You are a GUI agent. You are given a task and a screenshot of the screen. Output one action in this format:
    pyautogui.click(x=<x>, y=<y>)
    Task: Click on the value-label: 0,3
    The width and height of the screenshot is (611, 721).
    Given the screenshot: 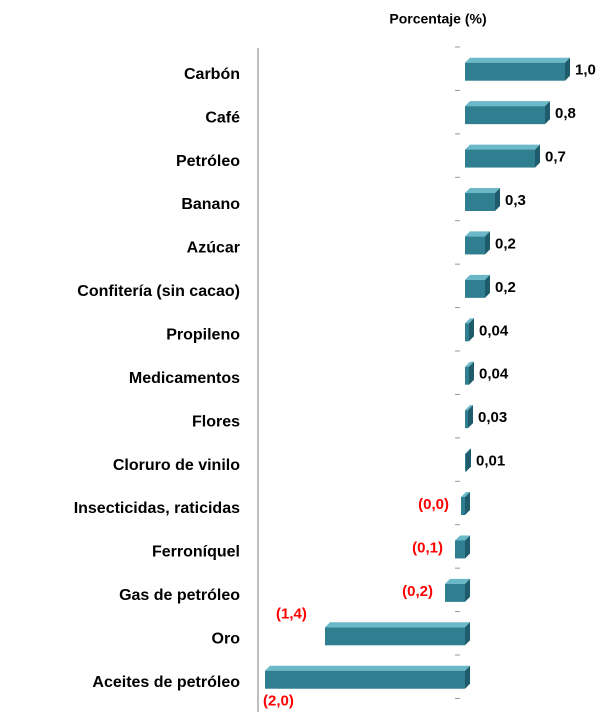 What is the action you would take?
    pyautogui.click(x=515, y=200)
    